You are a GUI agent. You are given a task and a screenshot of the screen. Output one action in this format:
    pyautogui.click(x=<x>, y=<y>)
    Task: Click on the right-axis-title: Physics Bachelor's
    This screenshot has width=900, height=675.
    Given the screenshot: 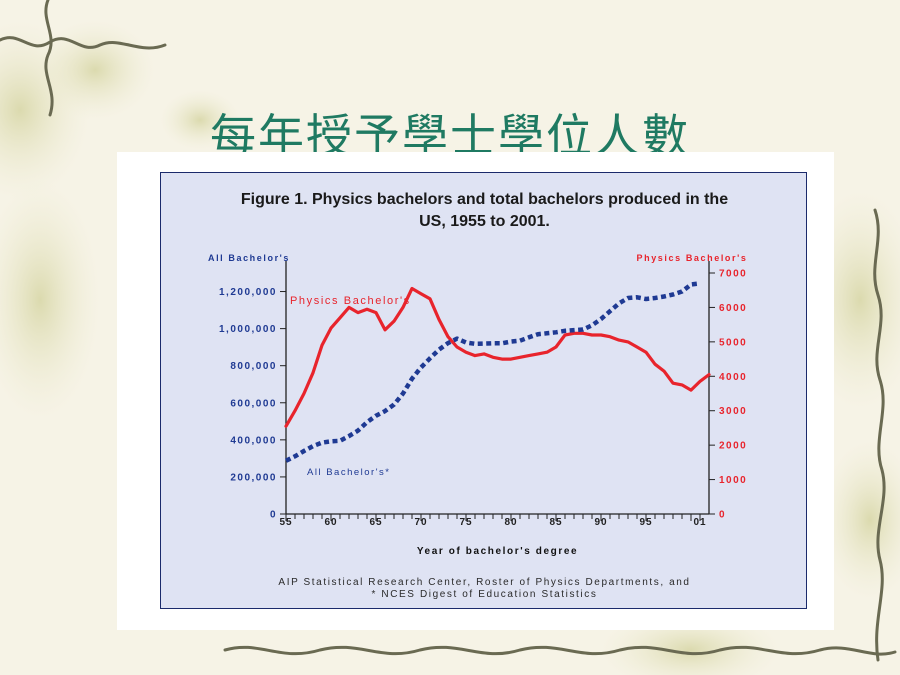 What is the action you would take?
    pyautogui.click(x=692, y=258)
    